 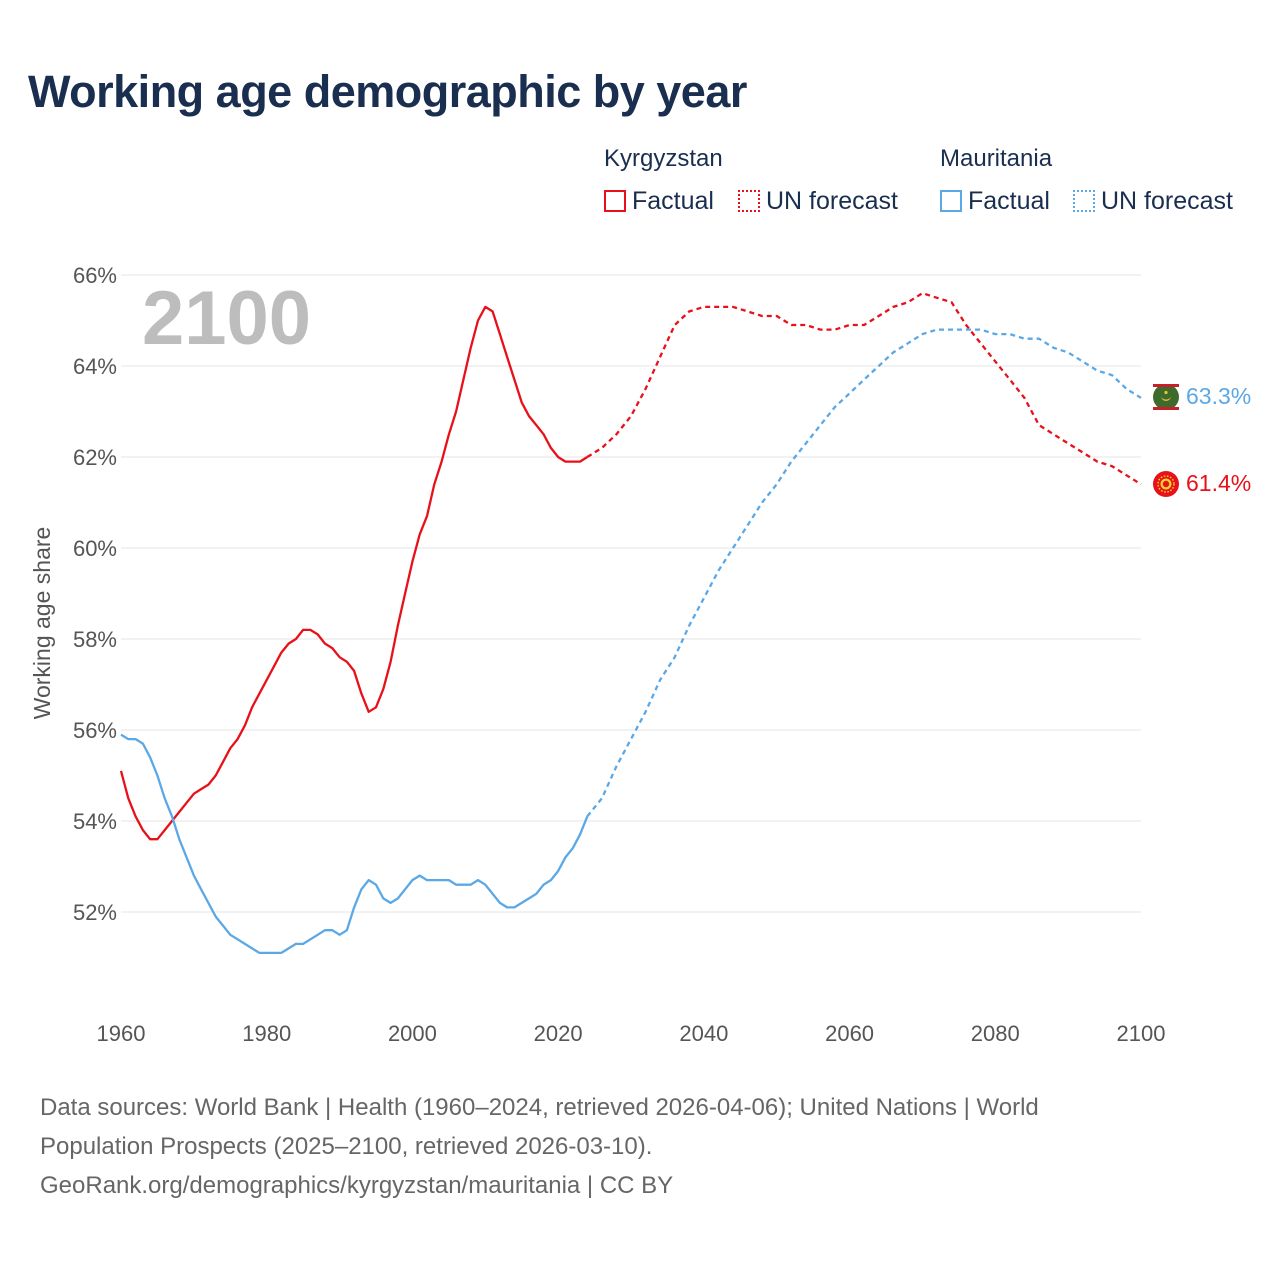 What do you see at coordinates (387, 91) in the screenshot?
I see `chart-title: Working age demographic by year` at bounding box center [387, 91].